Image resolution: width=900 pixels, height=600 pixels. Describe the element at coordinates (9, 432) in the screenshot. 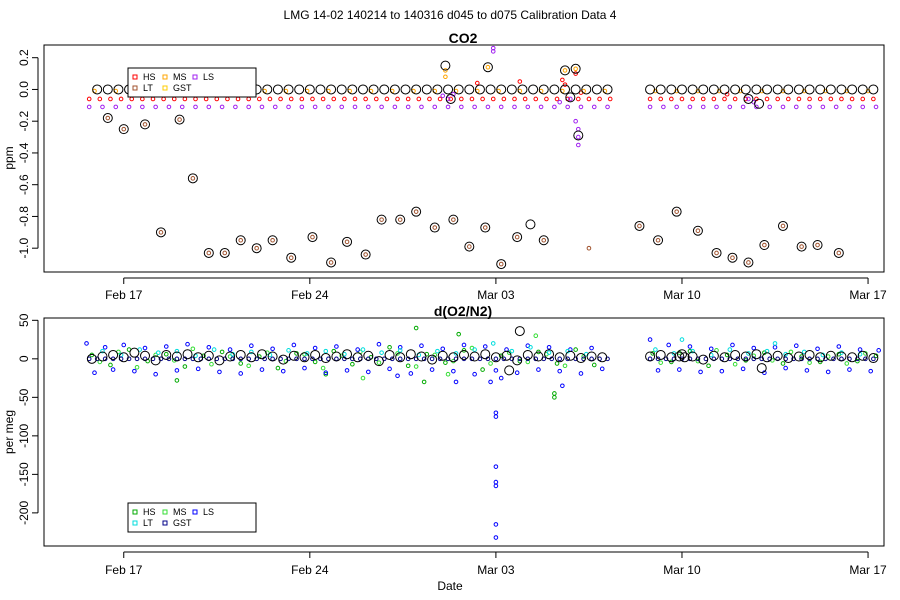

I see `o2n2-y-axis-label: per meg` at that location.